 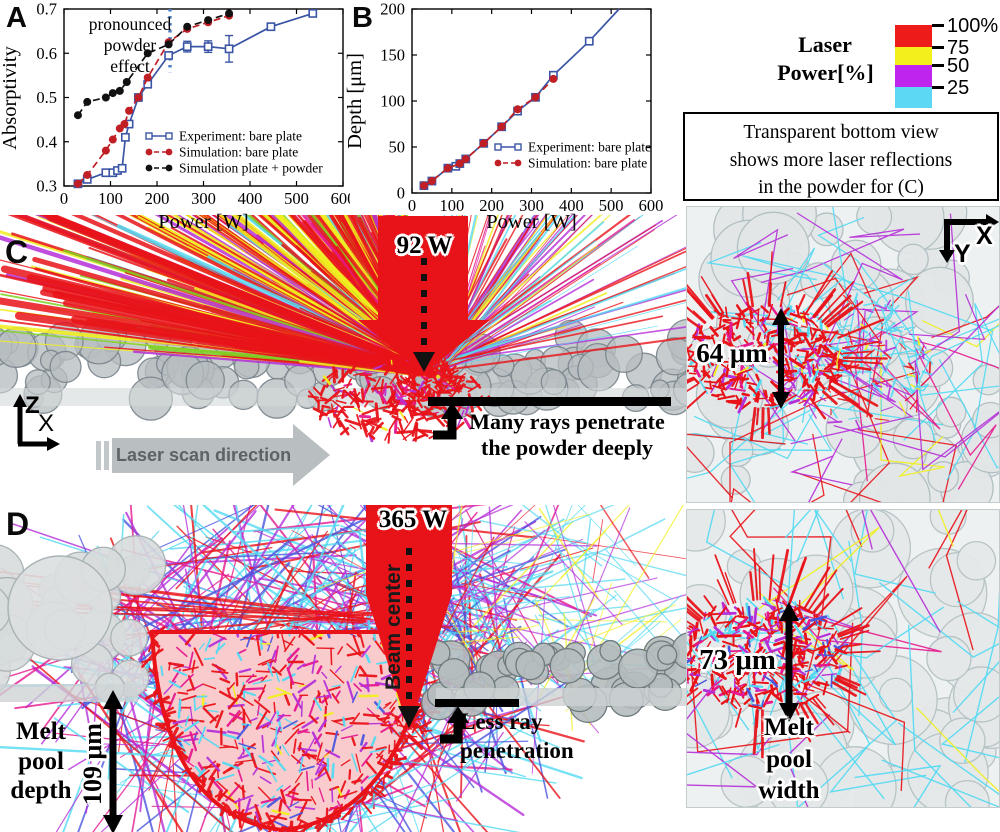 I want to click on penetration-note-c-line1: Many rays penetrate, so click(x=567, y=421).